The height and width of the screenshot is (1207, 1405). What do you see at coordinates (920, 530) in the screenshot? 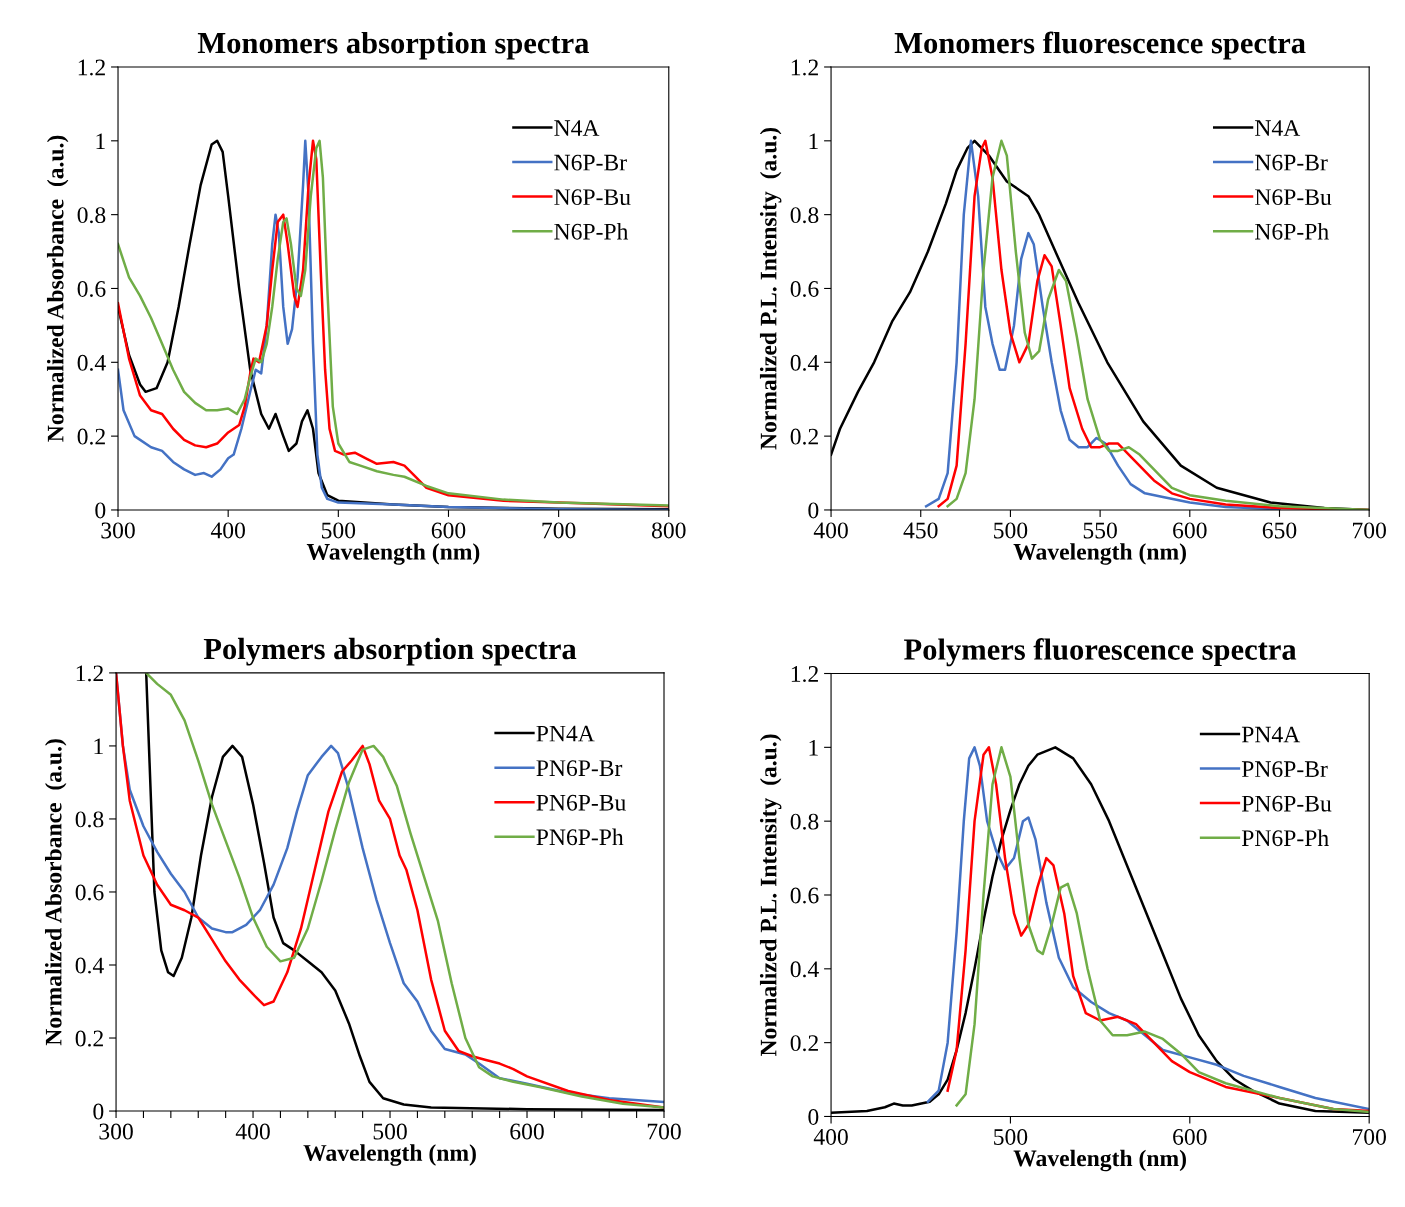
I see `x-tick-label: 450` at bounding box center [920, 530].